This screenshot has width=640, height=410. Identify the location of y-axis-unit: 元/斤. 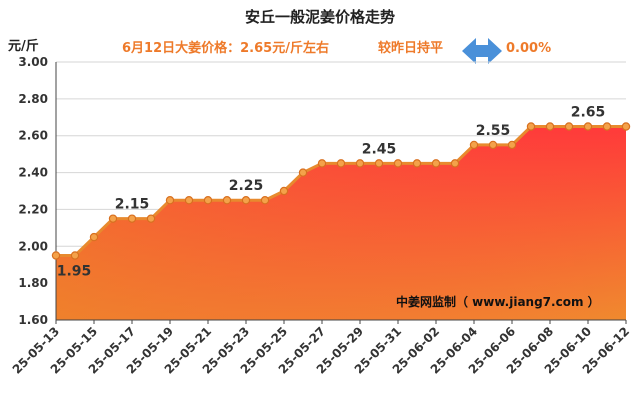
(23, 46).